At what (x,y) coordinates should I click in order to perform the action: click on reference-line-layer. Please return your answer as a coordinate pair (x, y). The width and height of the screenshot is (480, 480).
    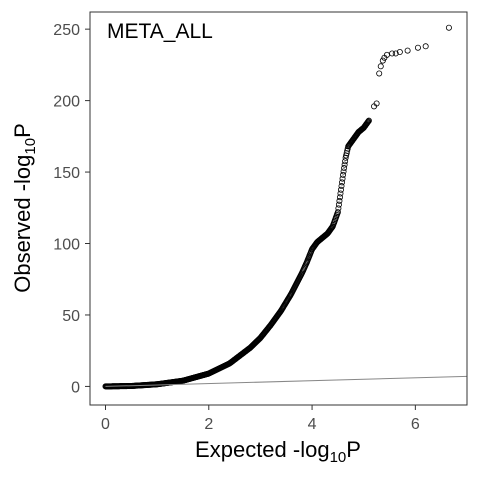
    Looking at the image, I should click on (286, 381).